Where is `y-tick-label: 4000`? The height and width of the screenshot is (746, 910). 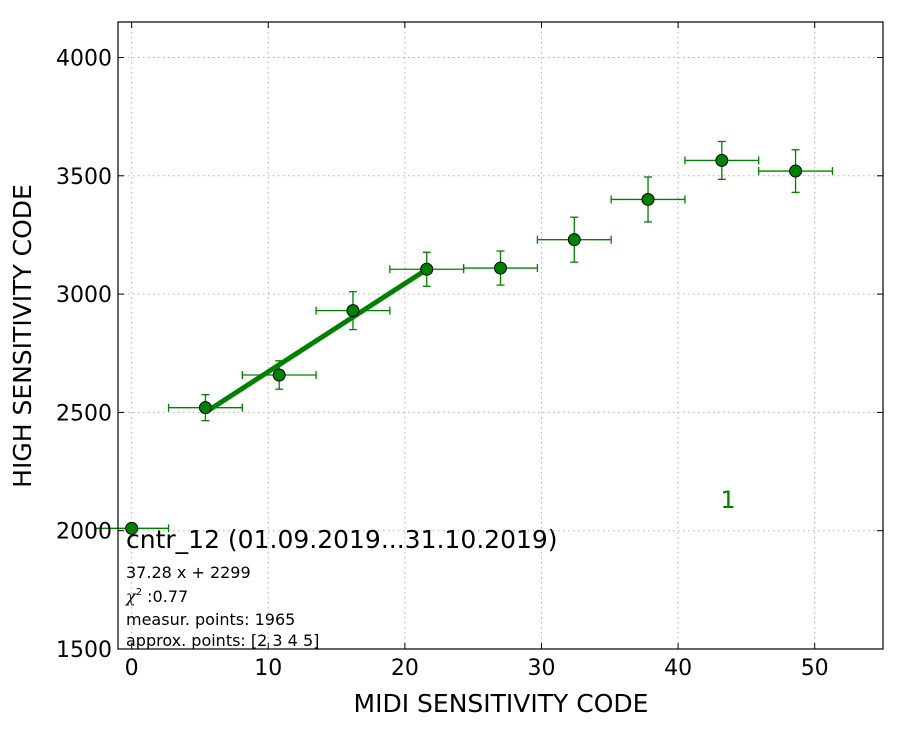
y-tick-label: 4000 is located at coordinates (84, 58).